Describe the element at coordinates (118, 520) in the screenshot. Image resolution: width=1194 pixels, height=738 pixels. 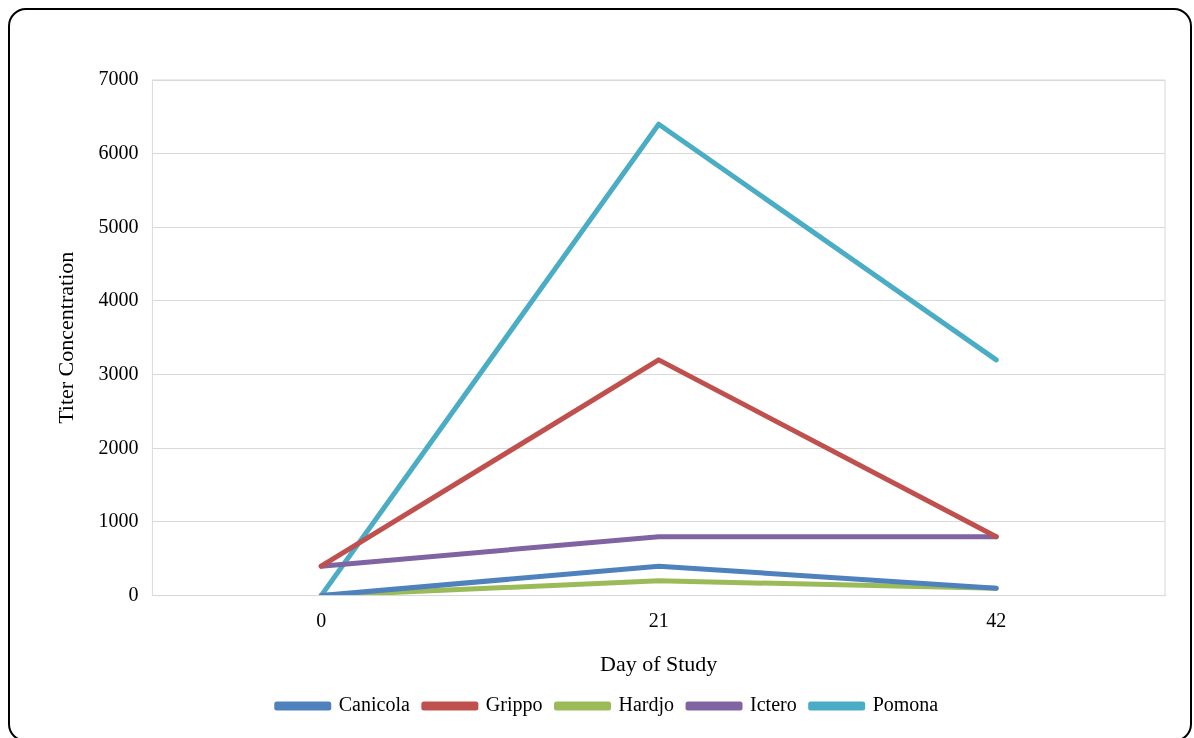
I see `y-tick-label: 1000` at that location.